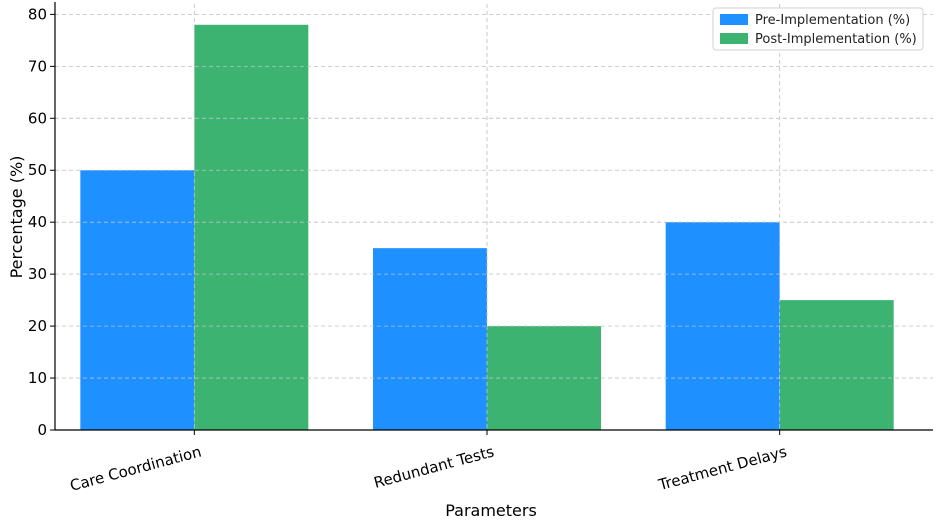 The image size is (941, 529). I want to click on y-tick-label: 10, so click(37, 378).